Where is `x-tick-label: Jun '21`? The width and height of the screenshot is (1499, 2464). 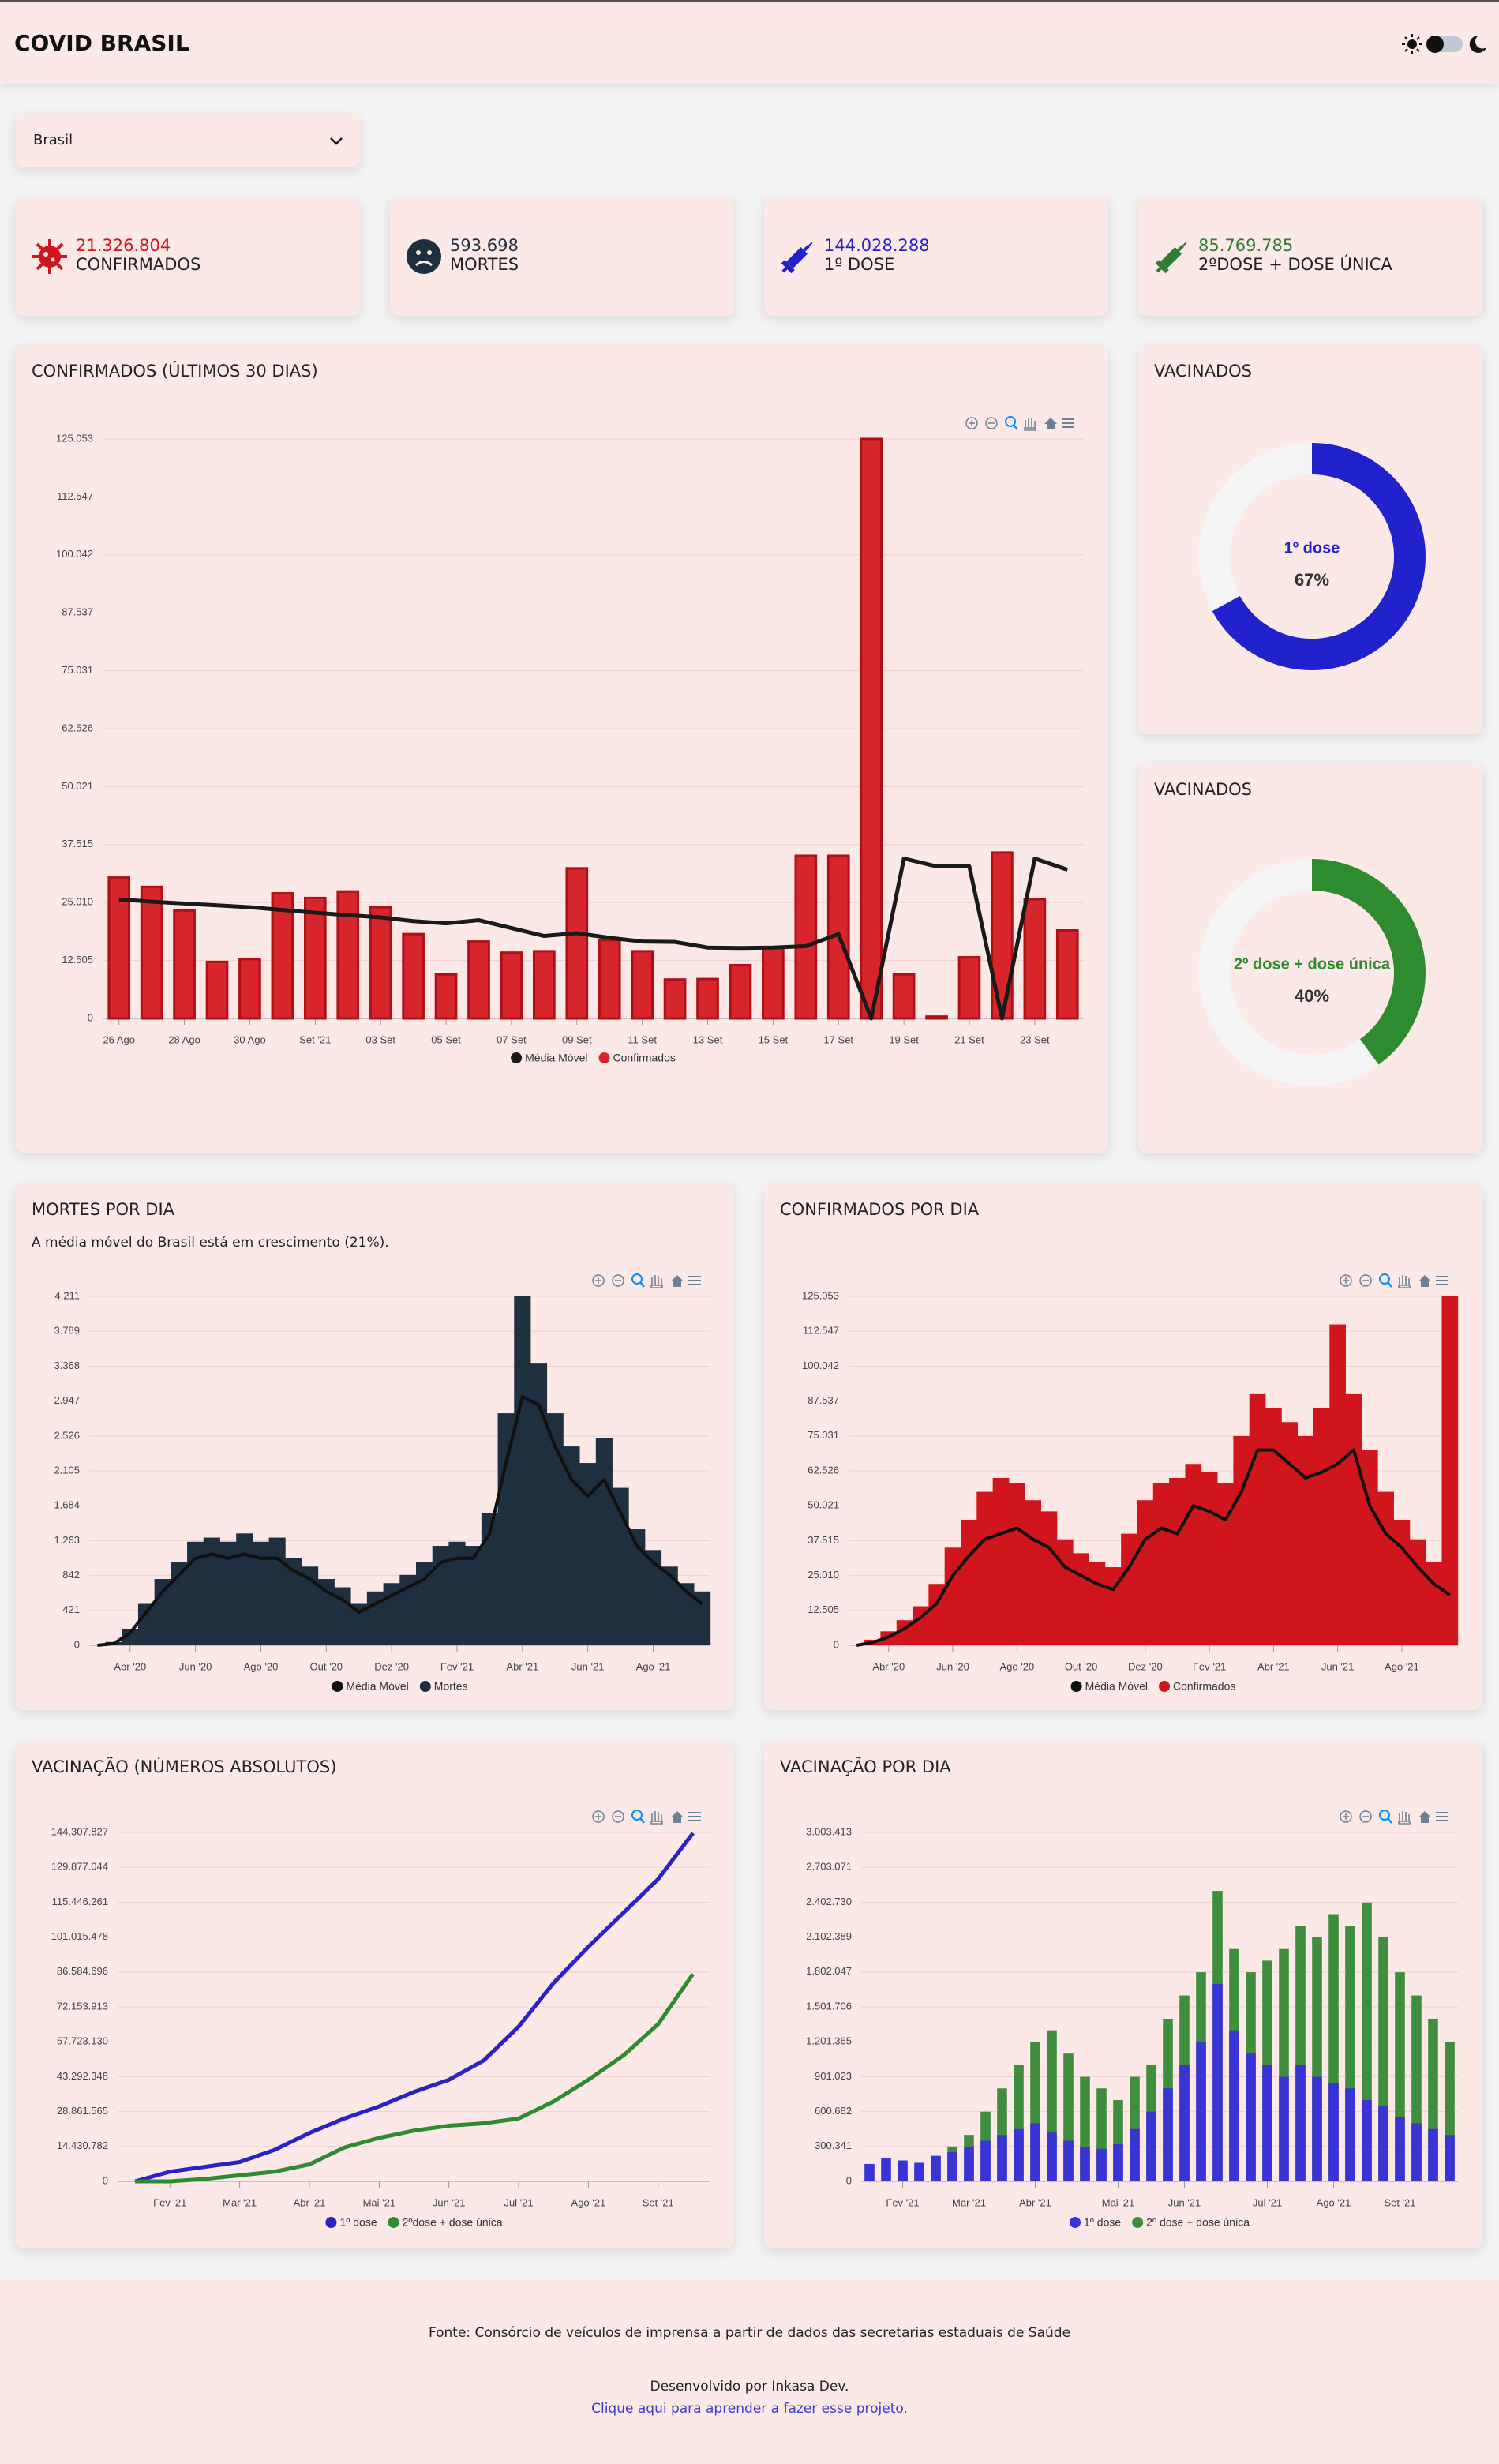
x-tick-label: Jun '21 is located at coordinates (1338, 1666).